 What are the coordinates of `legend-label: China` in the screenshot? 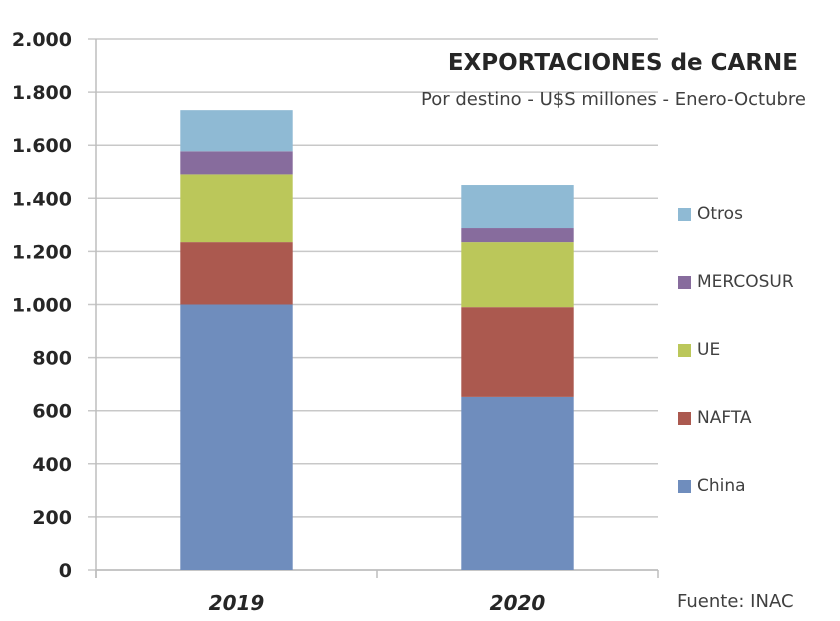 It's located at (721, 486).